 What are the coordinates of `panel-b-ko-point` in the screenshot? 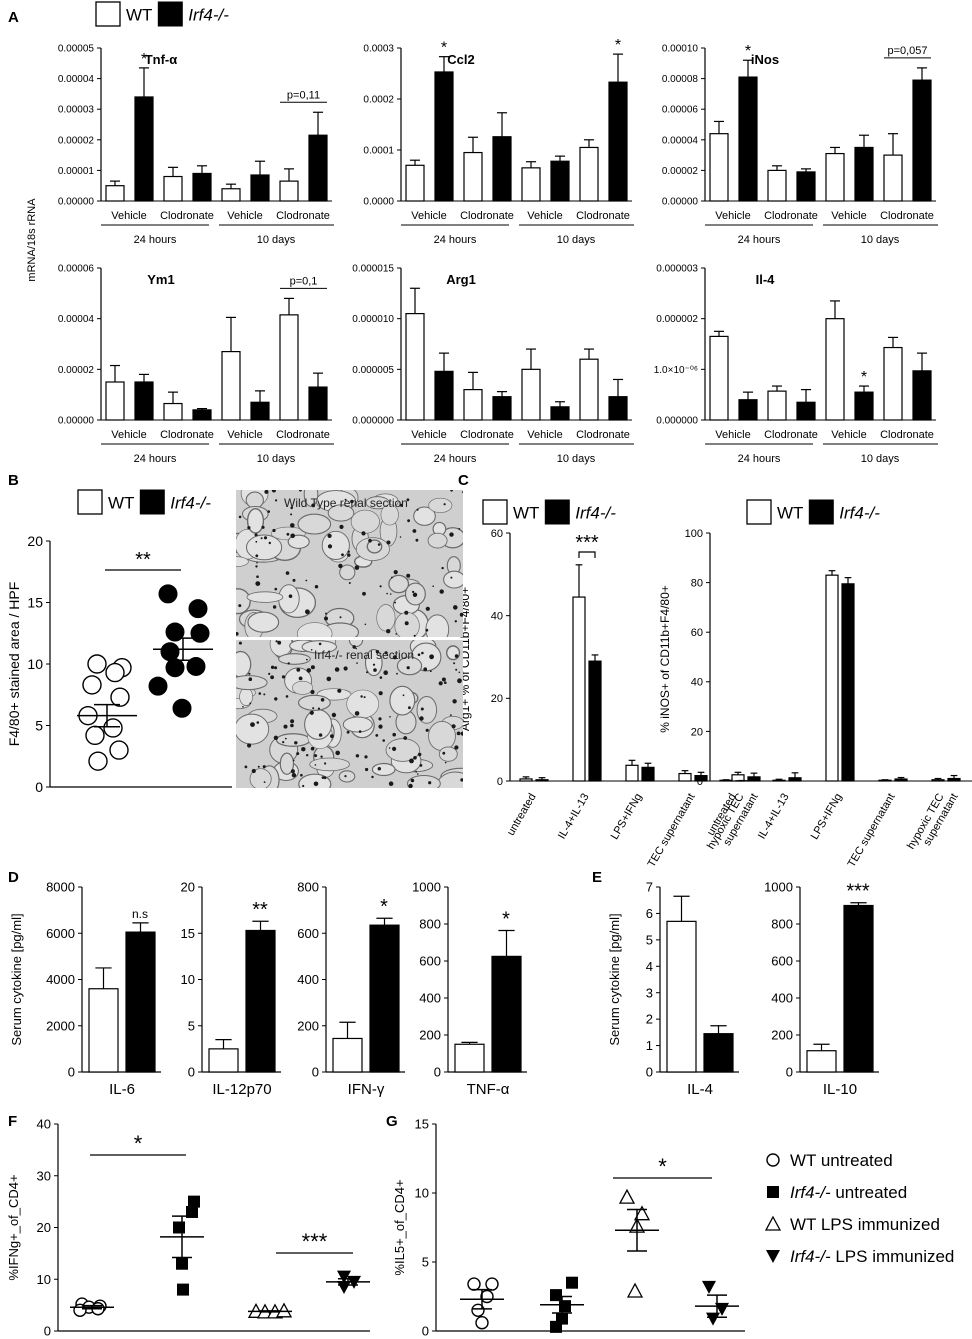 It's located at (200, 633).